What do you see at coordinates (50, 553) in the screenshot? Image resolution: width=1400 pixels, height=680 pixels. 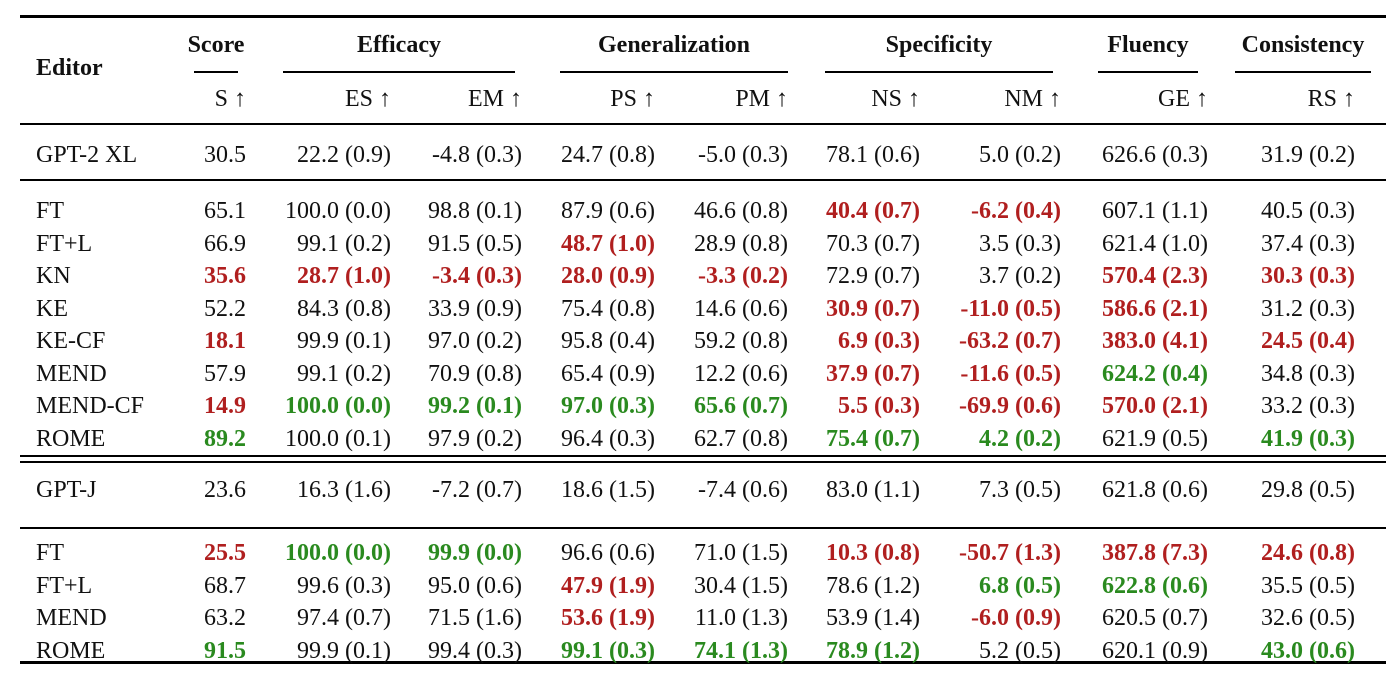 I see `editor-name: FT` at bounding box center [50, 553].